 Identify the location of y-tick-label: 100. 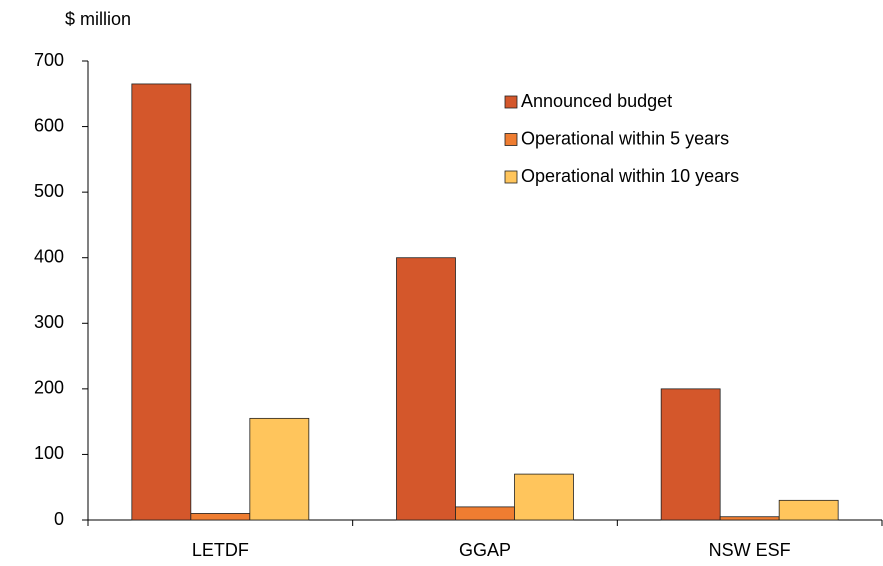
(49, 453).